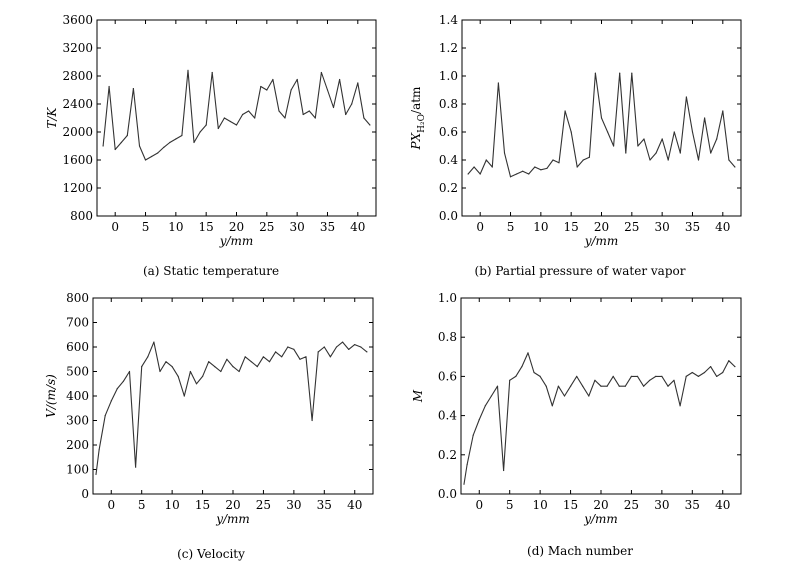 The width and height of the screenshot is (800, 563). Describe the element at coordinates (601, 125) in the screenshot. I see `series-line-PX_H2O` at that location.